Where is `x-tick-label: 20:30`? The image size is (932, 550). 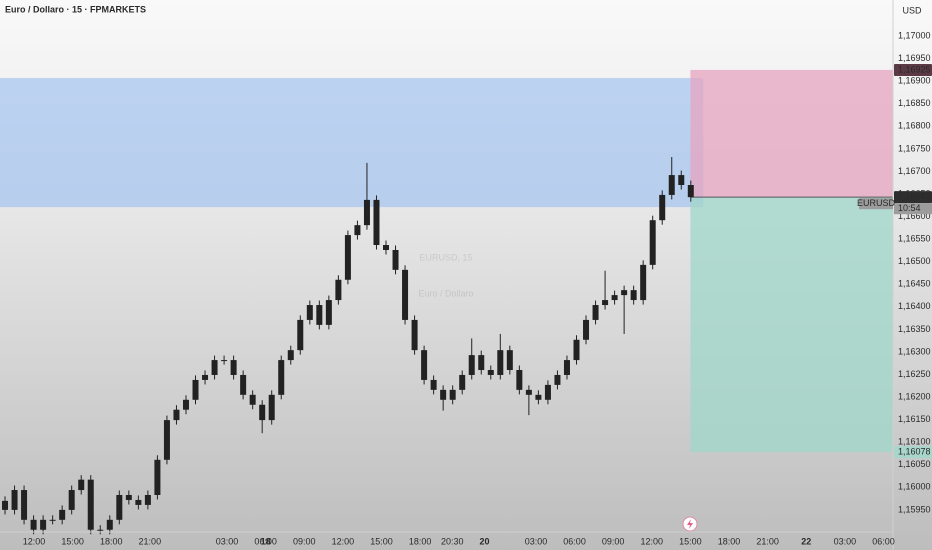
x-tick-label: 20:30 is located at coordinates (452, 541).